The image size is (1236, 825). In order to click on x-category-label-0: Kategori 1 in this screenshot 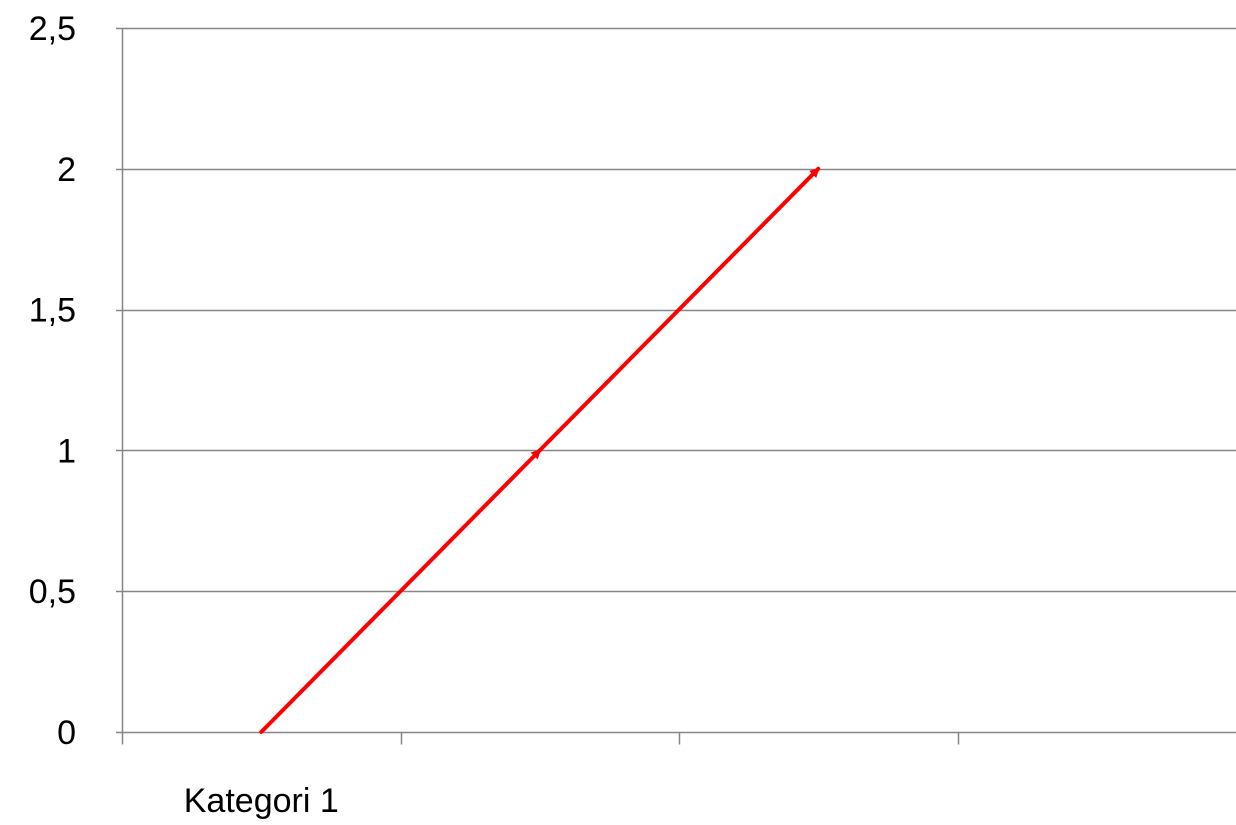, I will do `click(261, 801)`.